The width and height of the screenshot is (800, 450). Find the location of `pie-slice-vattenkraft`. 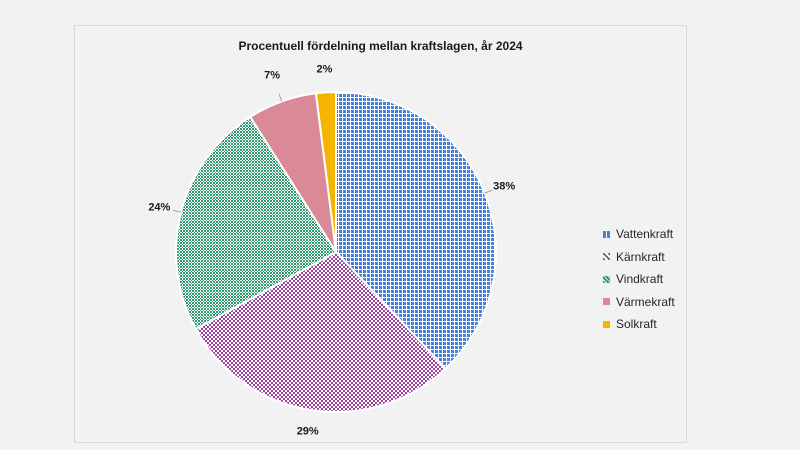

pie-slice-vattenkraft is located at coordinates (416, 230).